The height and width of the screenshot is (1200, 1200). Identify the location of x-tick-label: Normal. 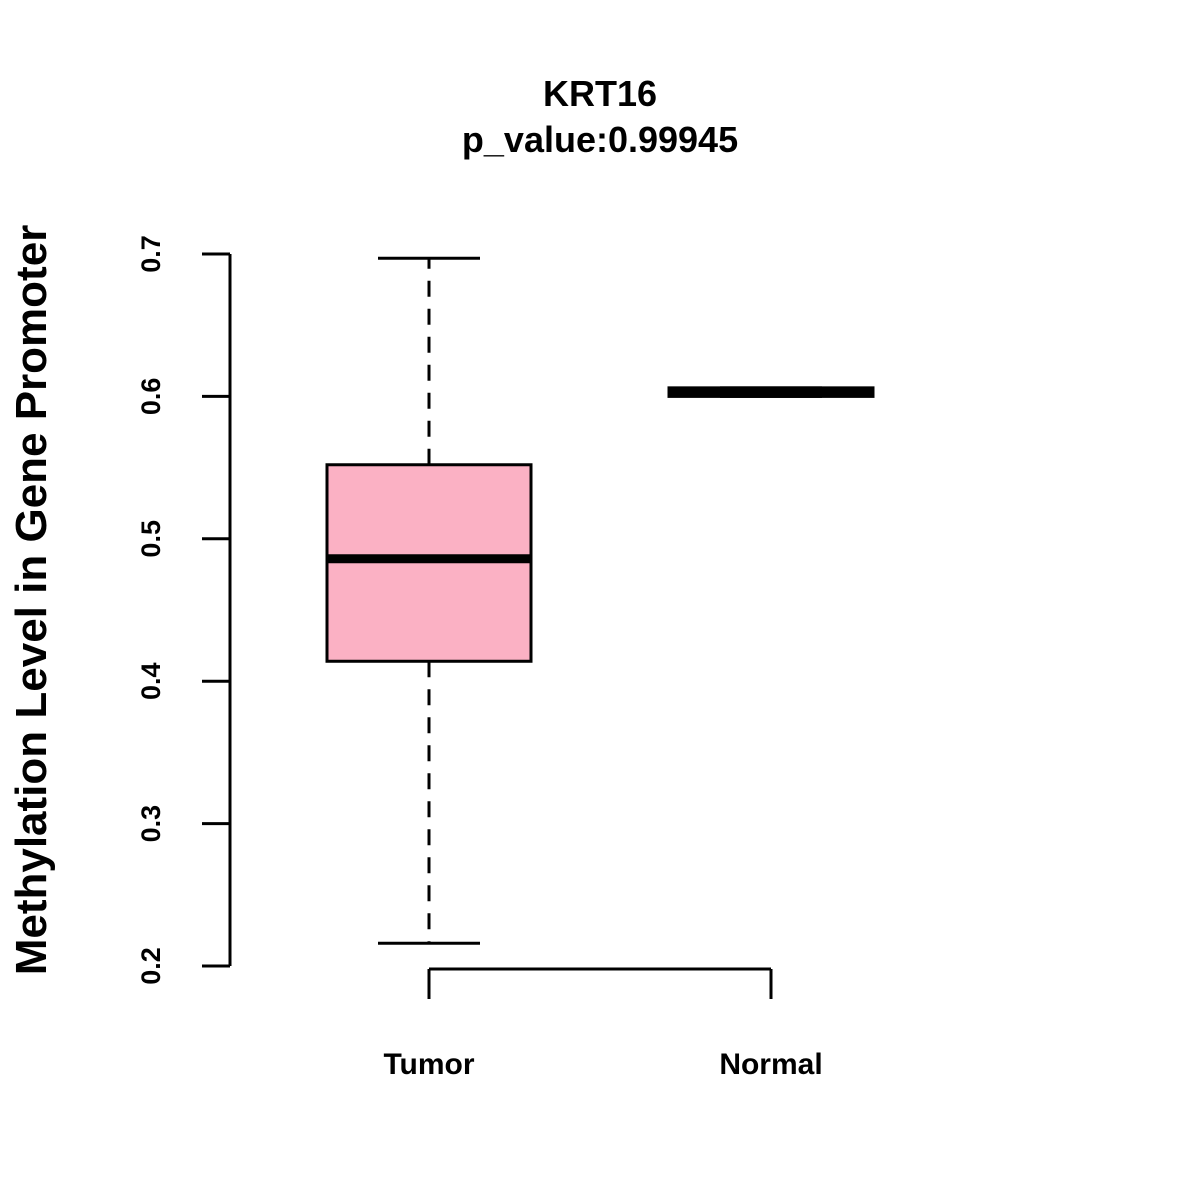
(770, 1064).